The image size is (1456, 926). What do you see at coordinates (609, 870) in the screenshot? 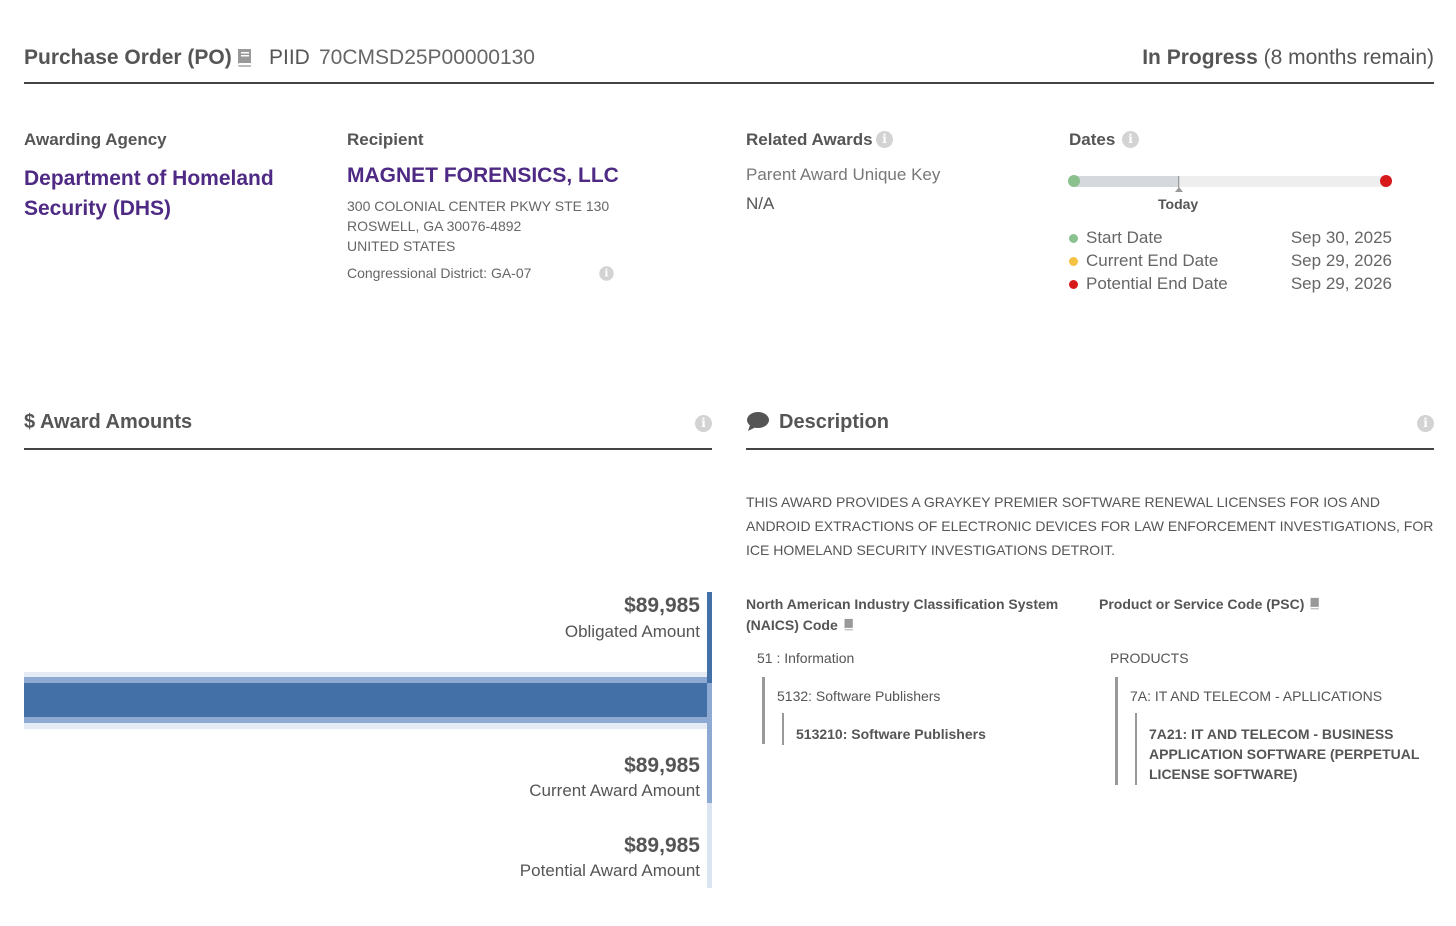
I see `potential-award-amount-label: Potential Award Amount` at bounding box center [609, 870].